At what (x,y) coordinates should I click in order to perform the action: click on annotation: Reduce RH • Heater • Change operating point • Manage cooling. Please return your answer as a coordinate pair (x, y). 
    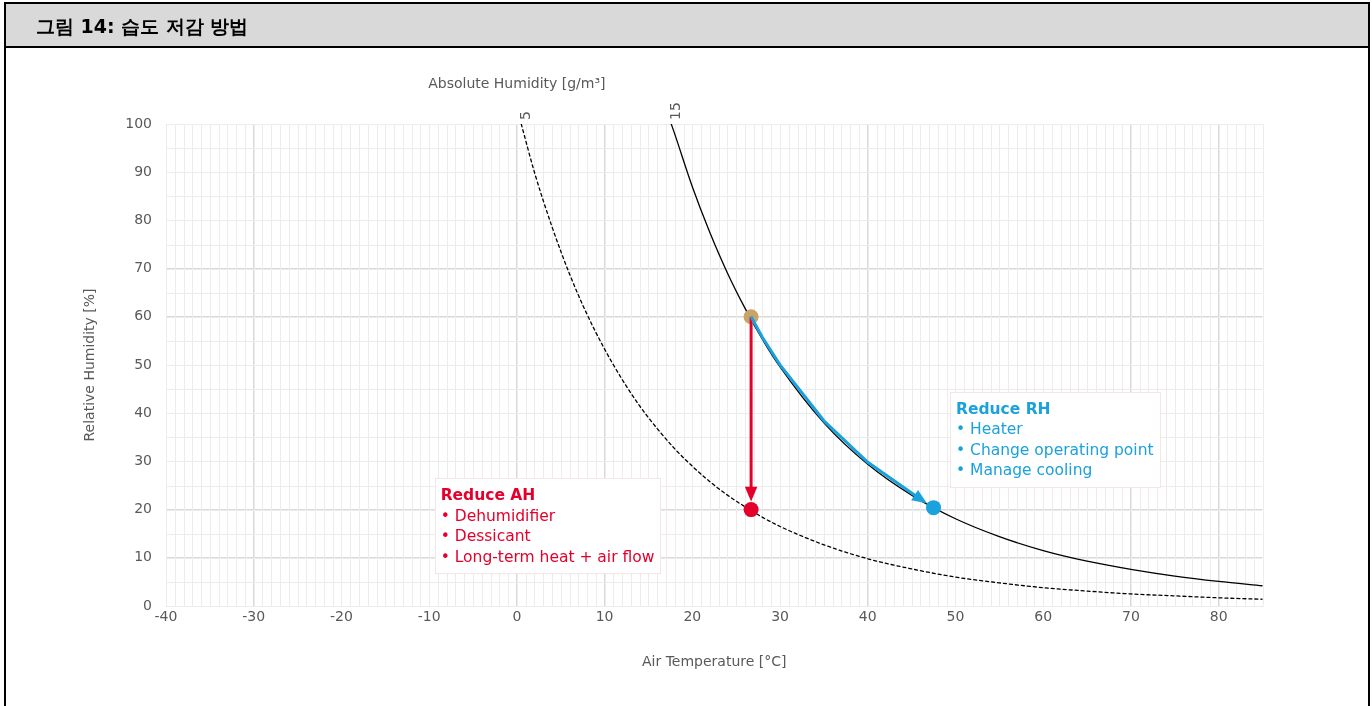
    Looking at the image, I should click on (1055, 439).